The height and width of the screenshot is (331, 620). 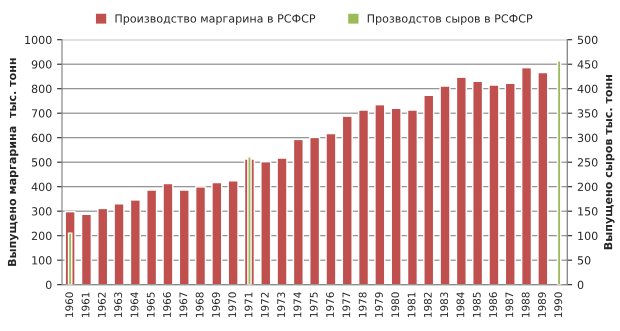 I want to click on x-tick-label: 1970, so click(x=232, y=304).